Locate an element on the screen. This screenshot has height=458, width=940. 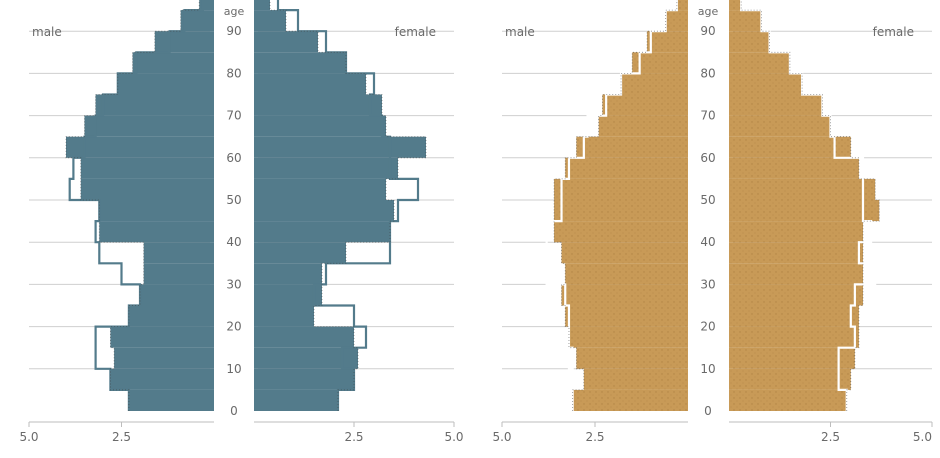
male-dotted-line is located at coordinates (132, 205).